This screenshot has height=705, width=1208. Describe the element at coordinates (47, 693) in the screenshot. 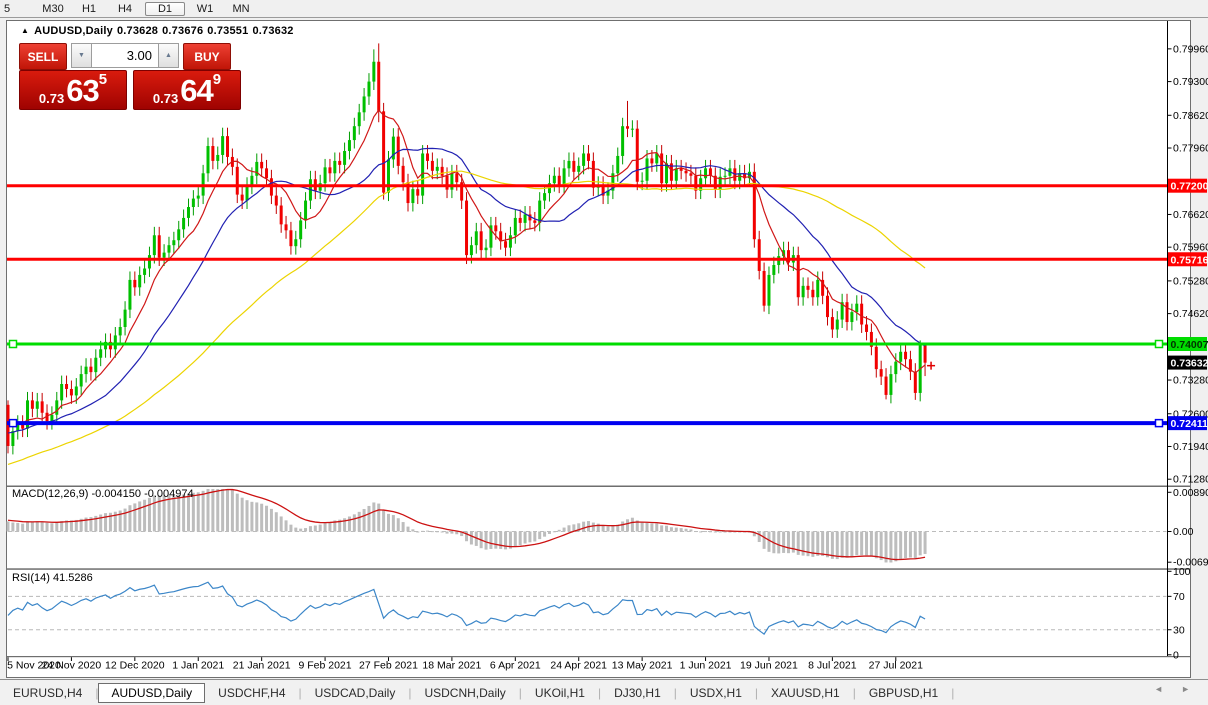

I see `chart-tab-eurusd-h4: EURUSD,H4` at that location.